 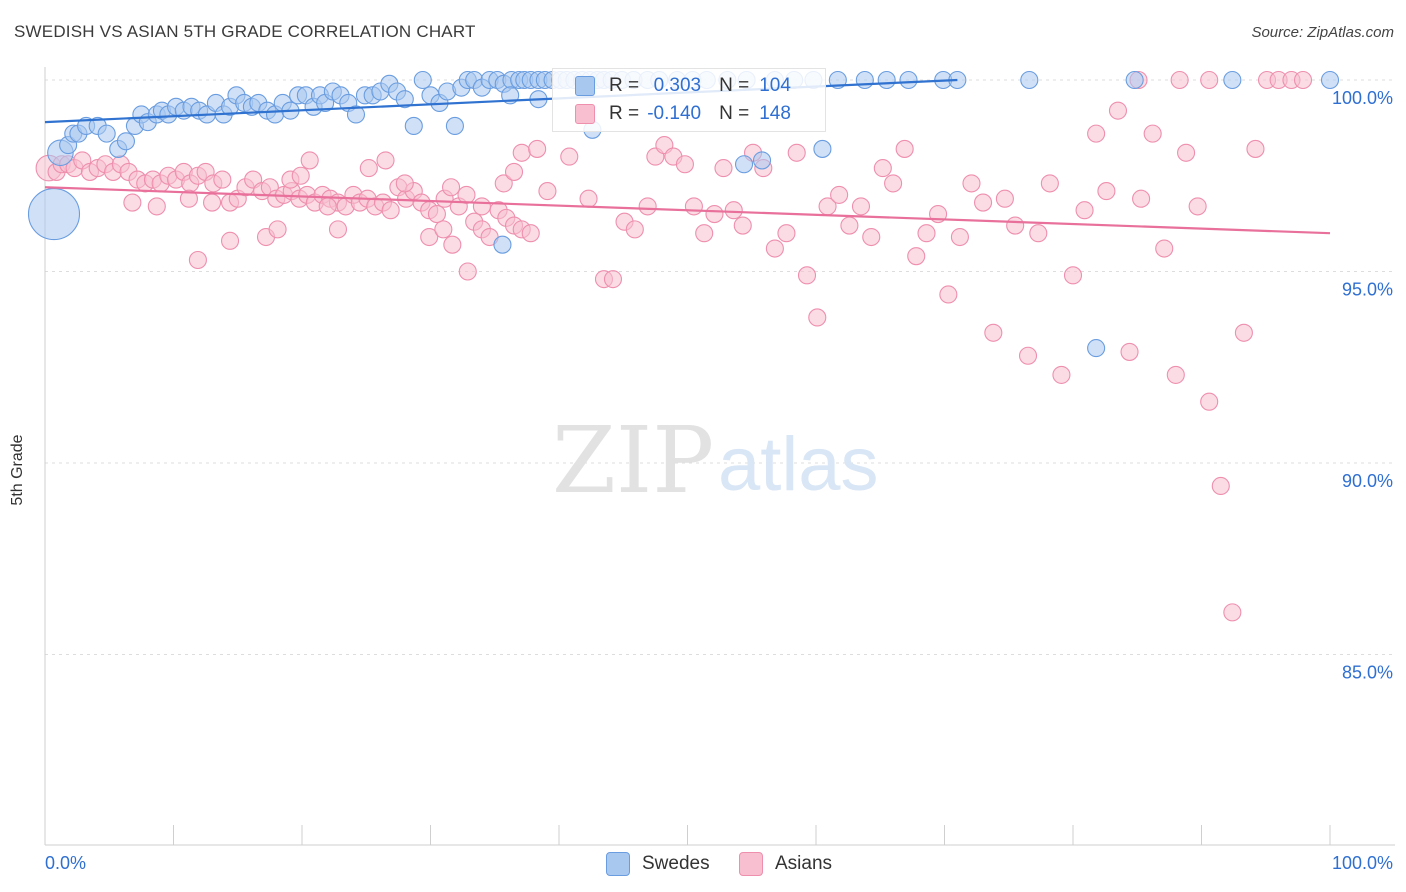 I want to click on legend-n-value: 148, so click(x=775, y=113).